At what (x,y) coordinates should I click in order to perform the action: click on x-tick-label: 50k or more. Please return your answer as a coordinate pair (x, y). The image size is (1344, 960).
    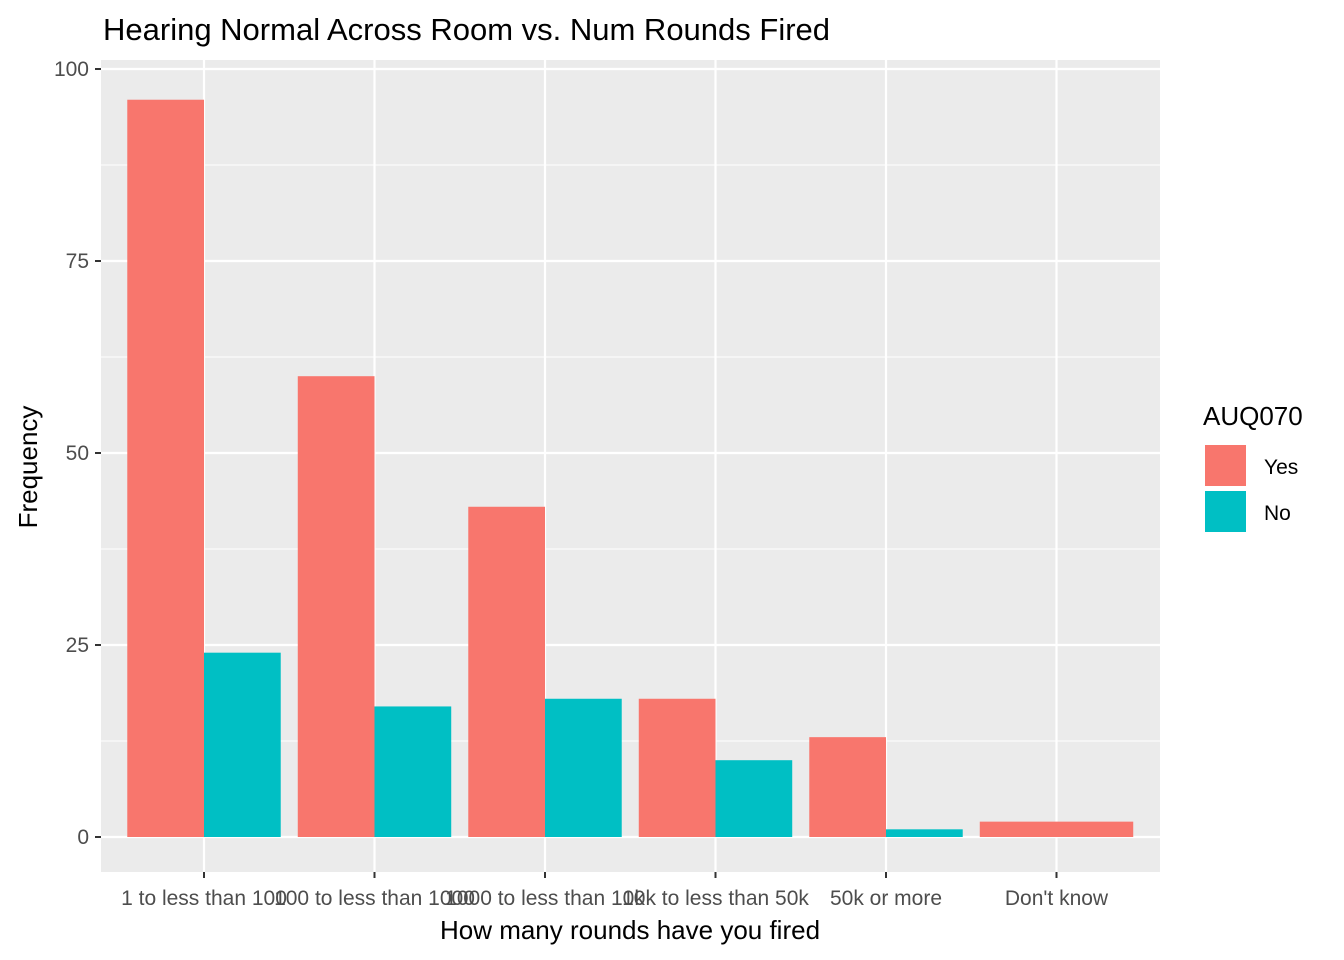
    Looking at the image, I should click on (886, 898).